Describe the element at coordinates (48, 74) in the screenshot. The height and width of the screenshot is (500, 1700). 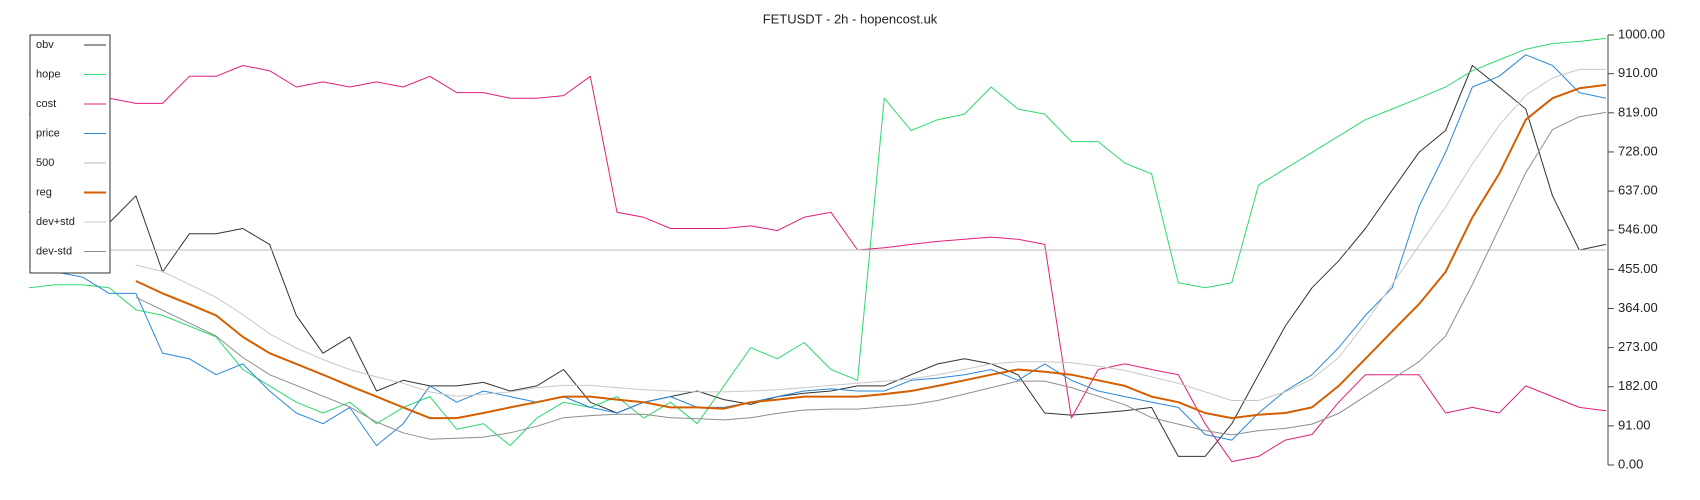
I see `legend-label: hope` at that location.